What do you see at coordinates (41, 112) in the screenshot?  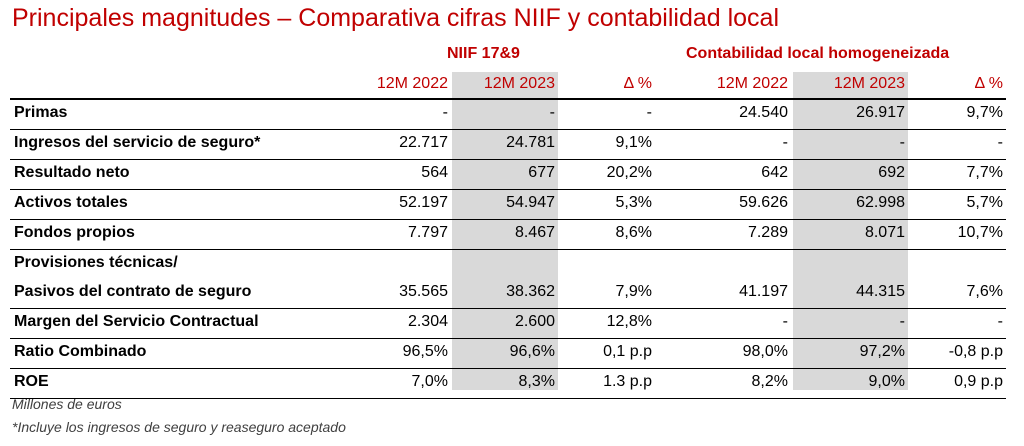 I see `row-label: Primas` at bounding box center [41, 112].